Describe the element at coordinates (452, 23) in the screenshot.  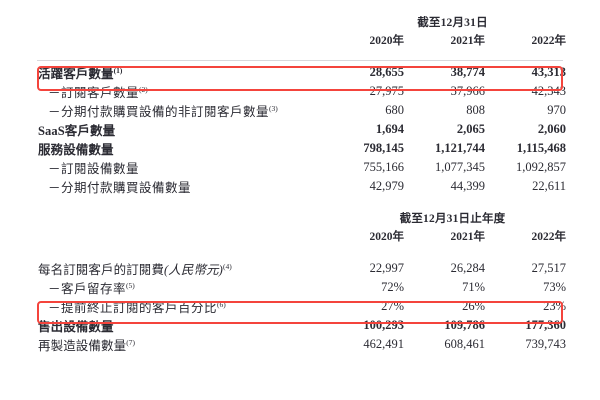
I see `section1-period-title: 截至12月31日` at that location.